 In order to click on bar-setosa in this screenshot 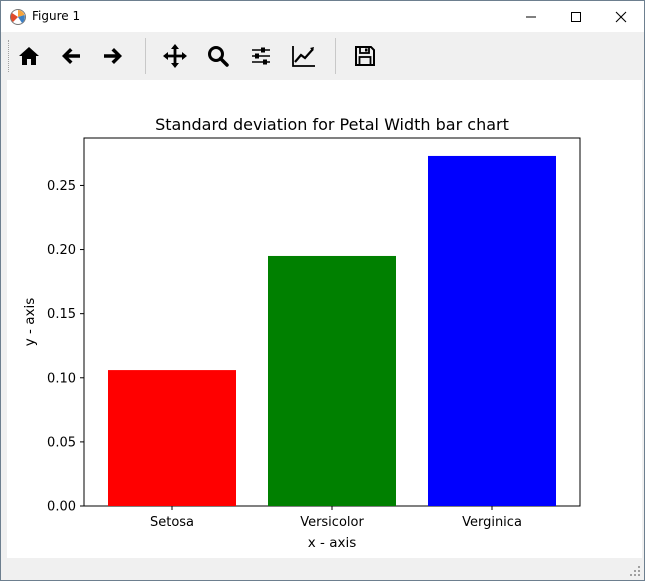, I will do `click(172, 438)`.